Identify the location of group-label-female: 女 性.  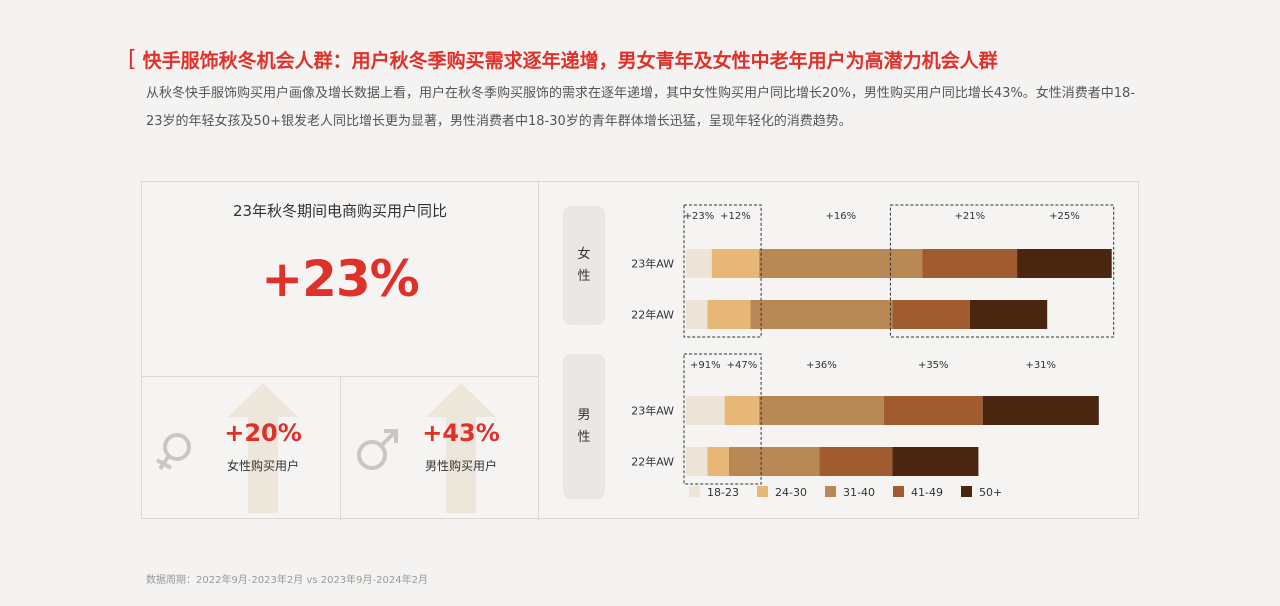
(584, 265).